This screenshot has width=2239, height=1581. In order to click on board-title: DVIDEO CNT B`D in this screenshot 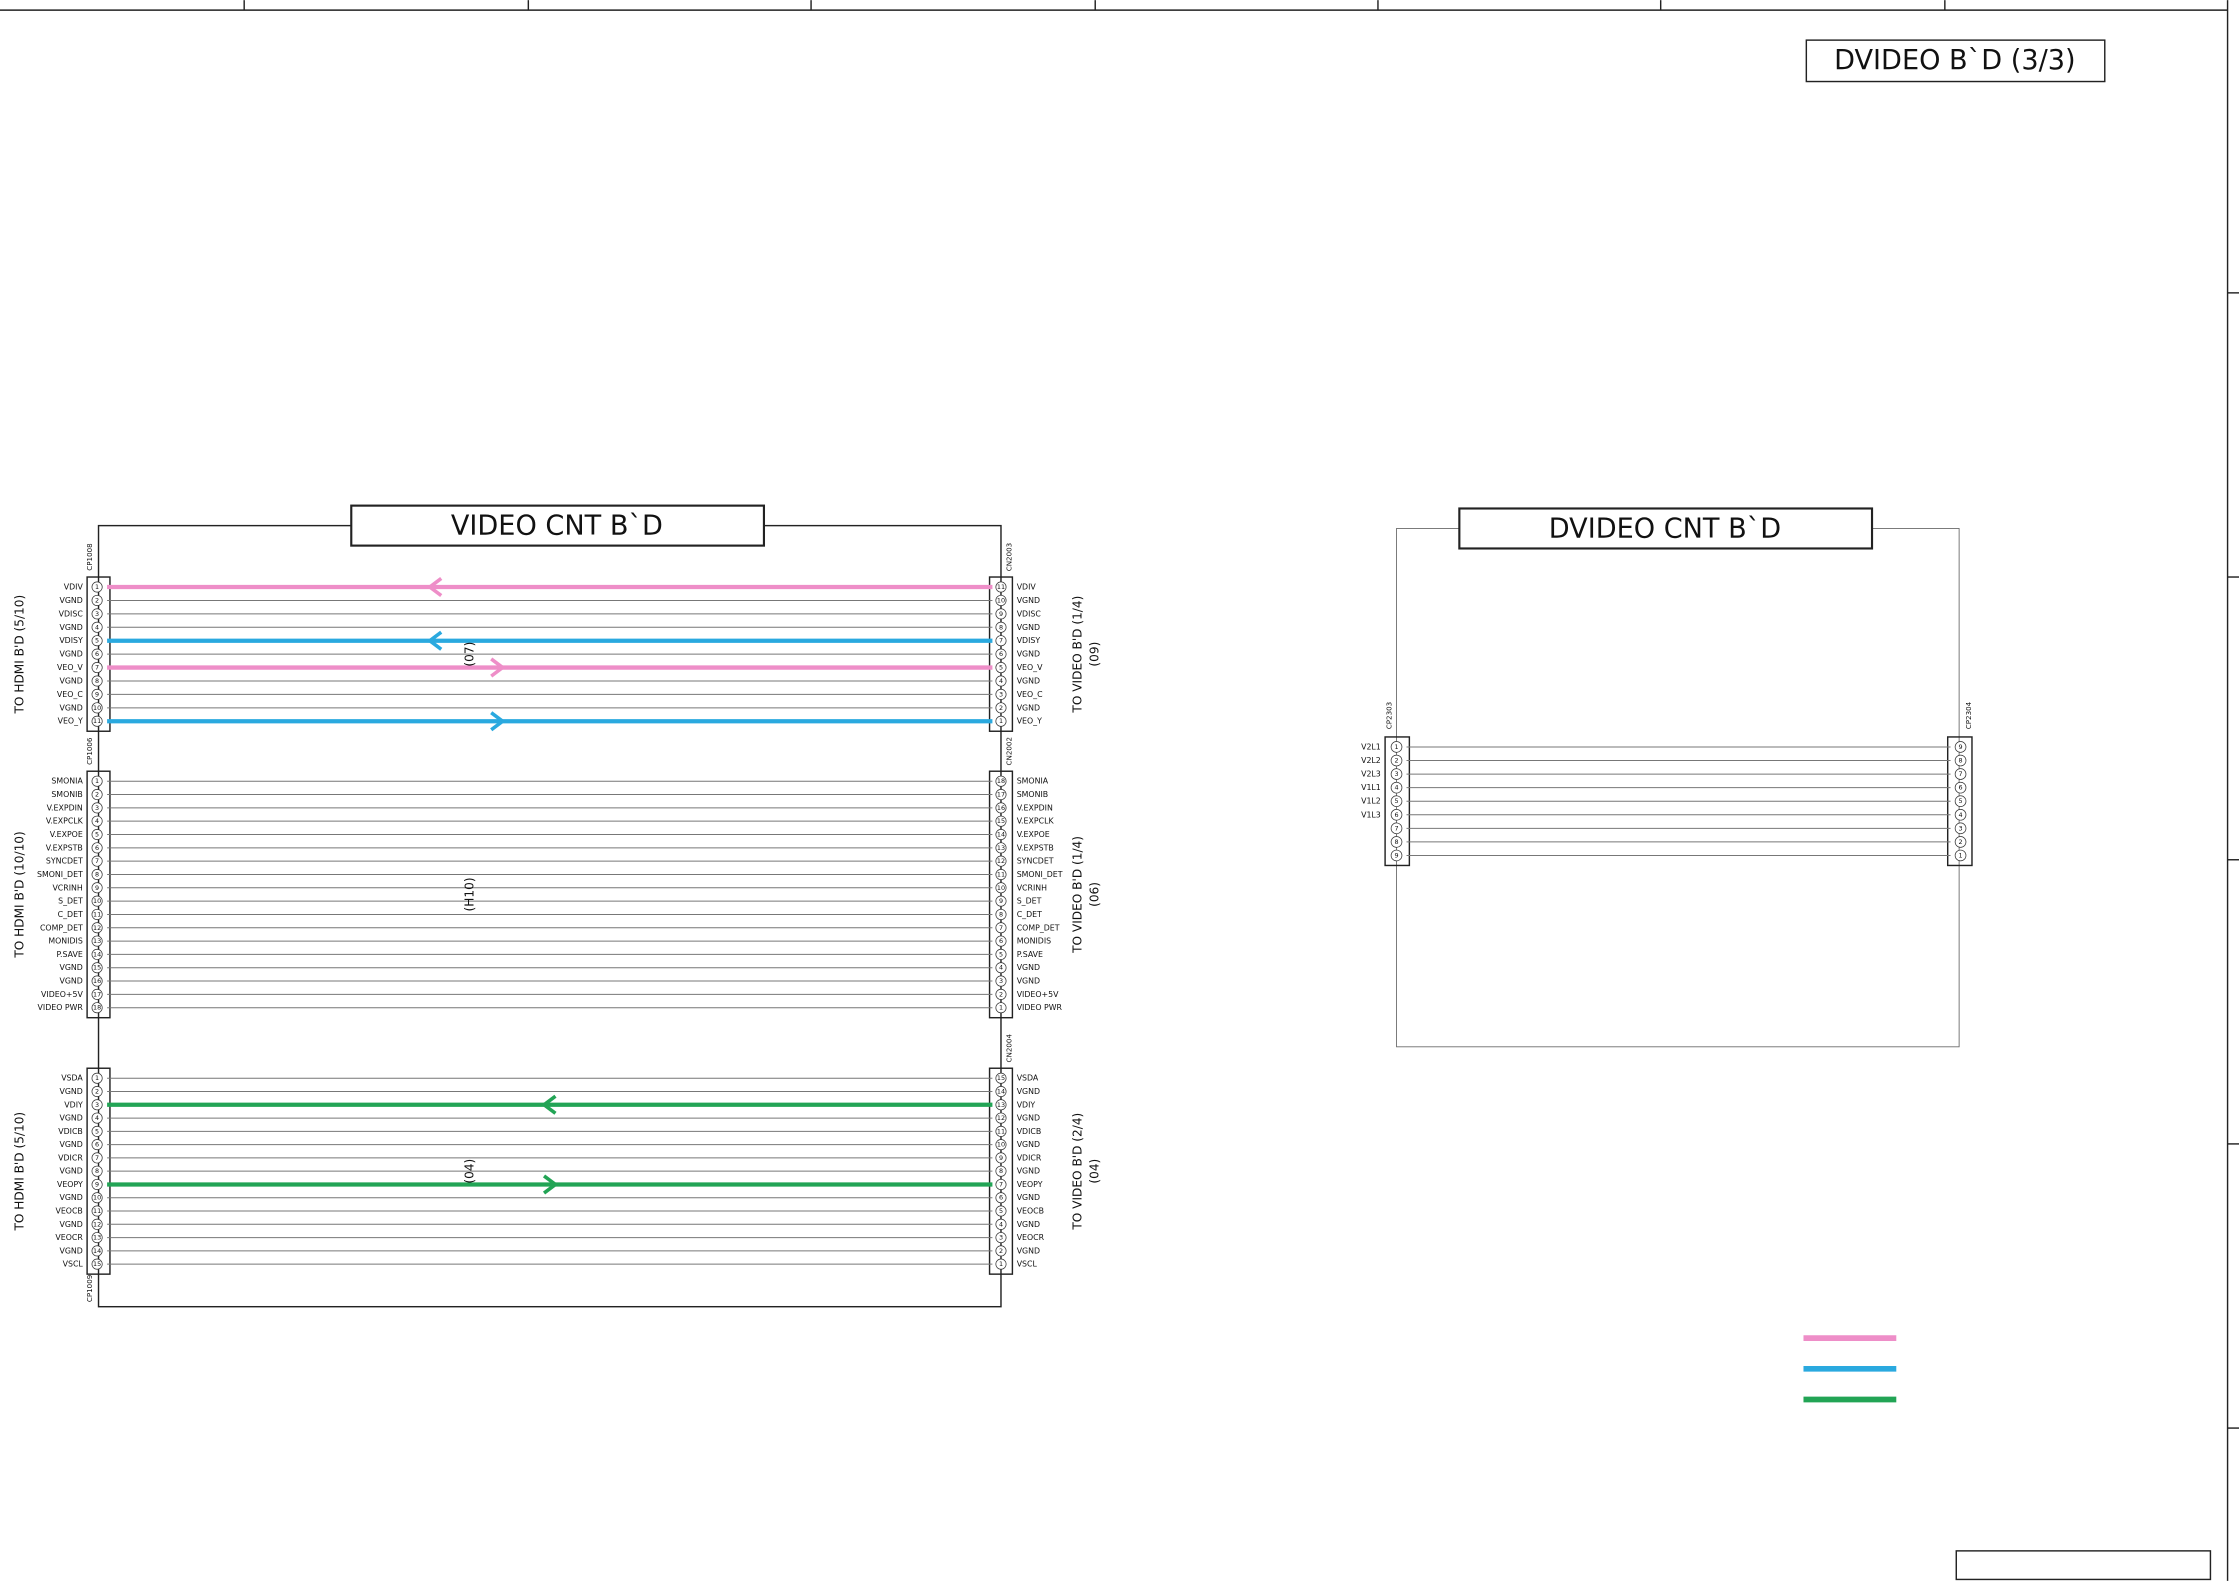, I will do `click(1665, 528)`.